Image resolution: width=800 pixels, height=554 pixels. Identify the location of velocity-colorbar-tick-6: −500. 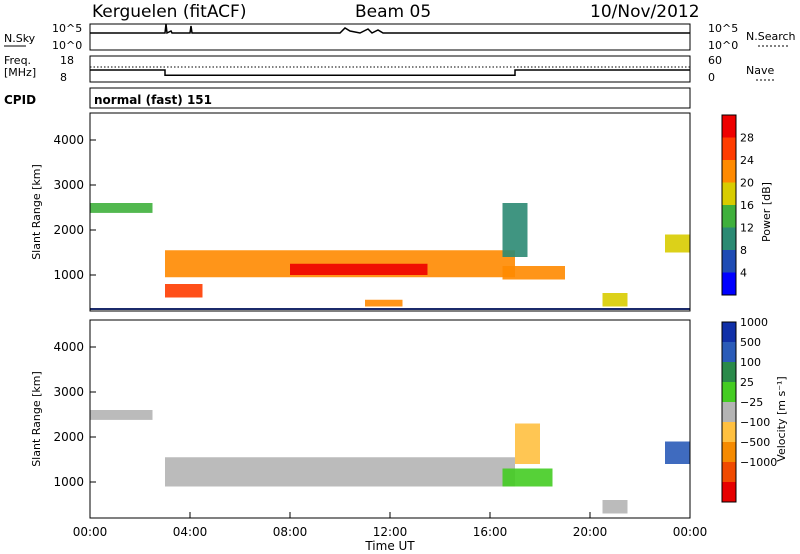
(755, 442).